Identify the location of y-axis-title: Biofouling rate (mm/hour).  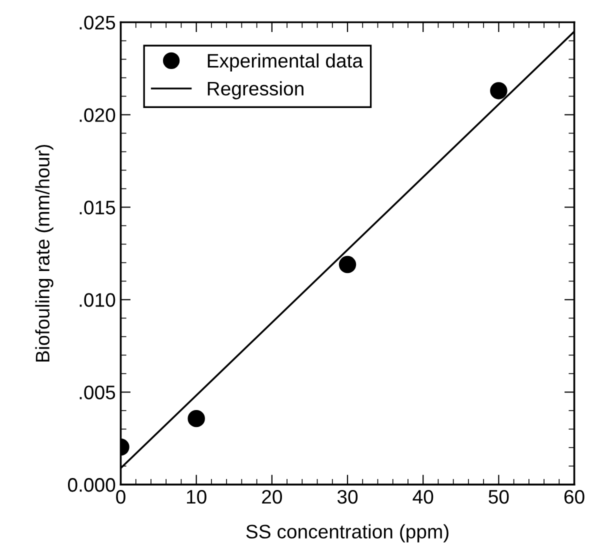
(44, 253).